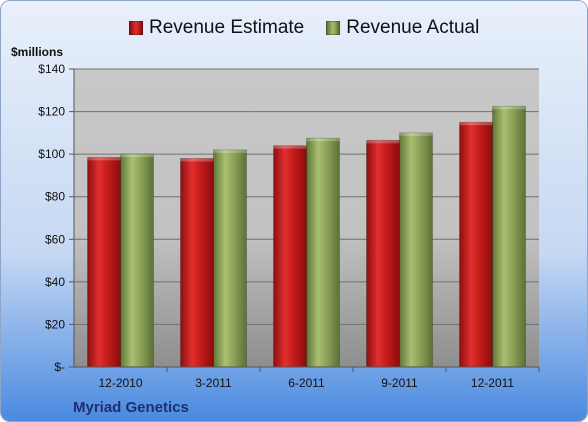 This screenshot has width=588, height=422. Describe the element at coordinates (333, 28) in the screenshot. I see `legend-swatch-actual` at that location.